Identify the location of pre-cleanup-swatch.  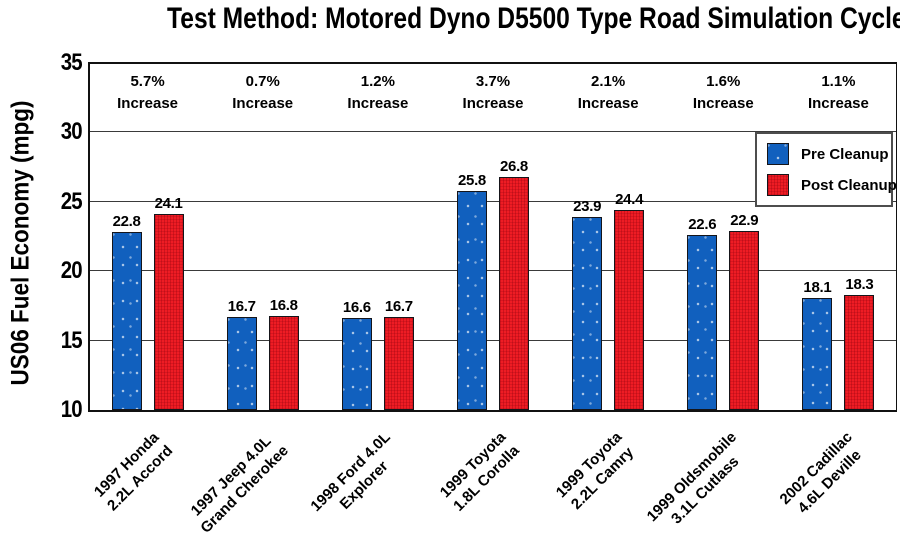
(778, 154).